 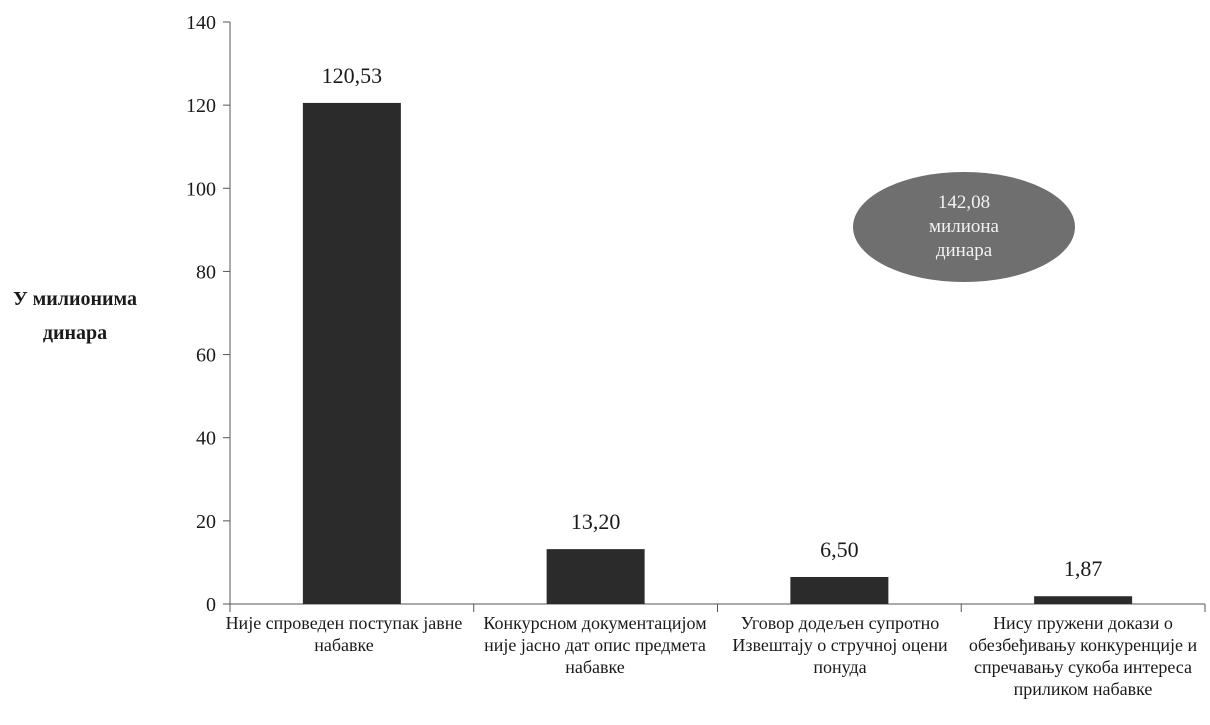 I want to click on y-tick-label: 80, so click(x=206, y=272).